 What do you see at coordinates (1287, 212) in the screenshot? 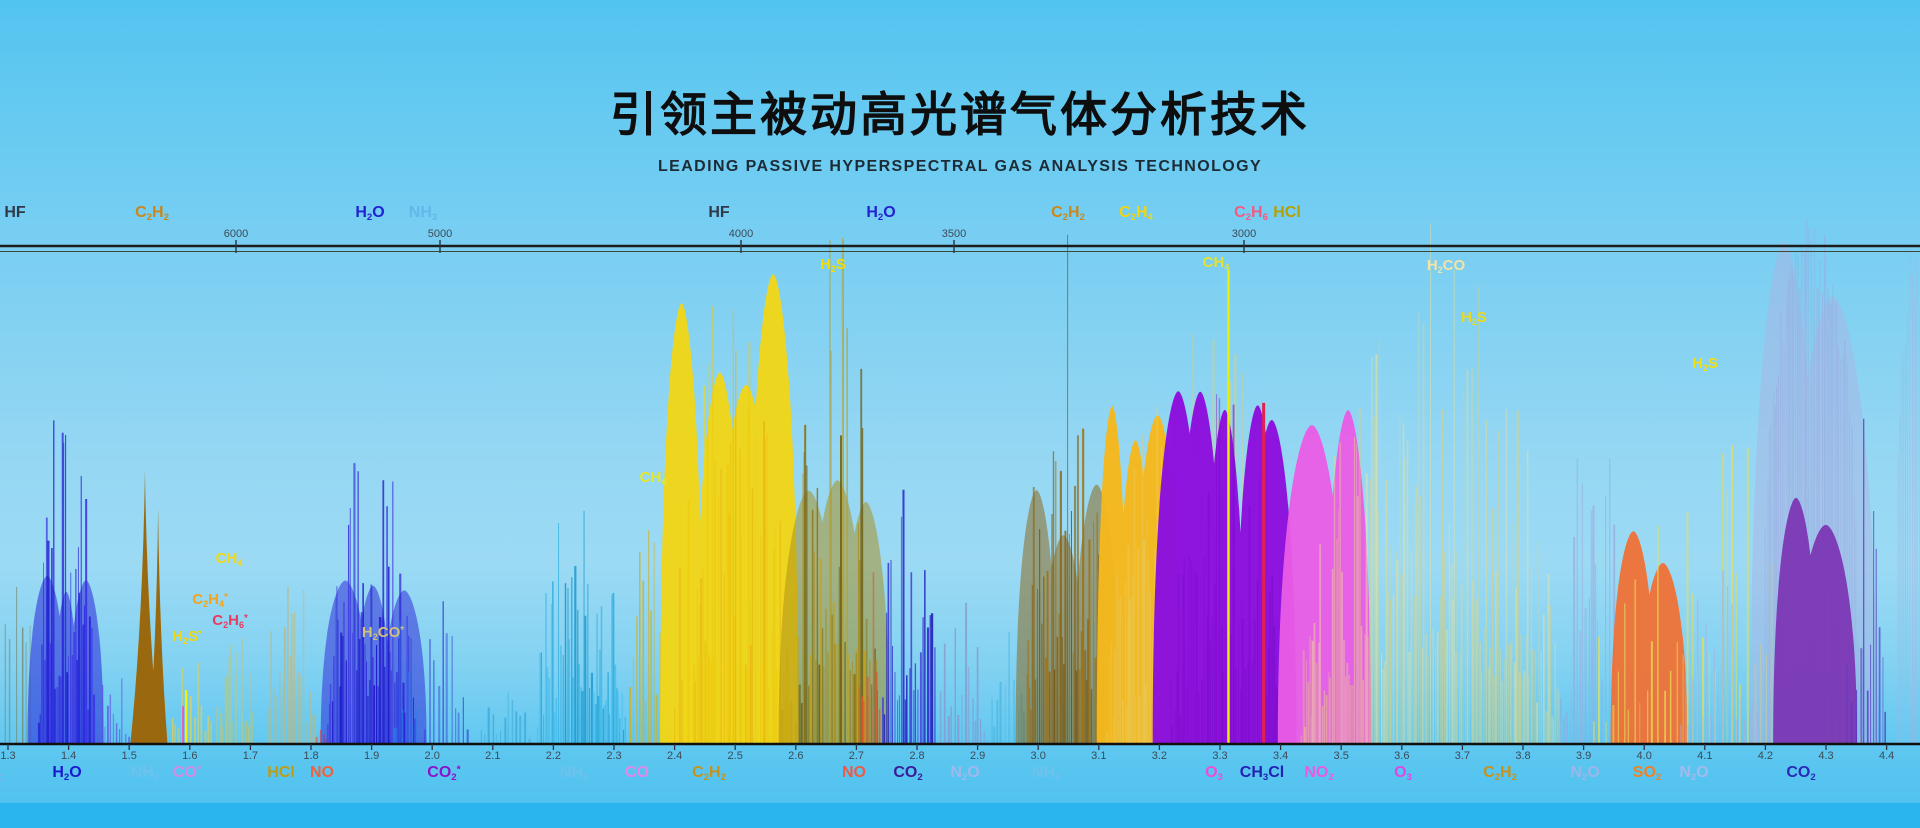
I see `gas-label-top: HCl` at bounding box center [1287, 212].